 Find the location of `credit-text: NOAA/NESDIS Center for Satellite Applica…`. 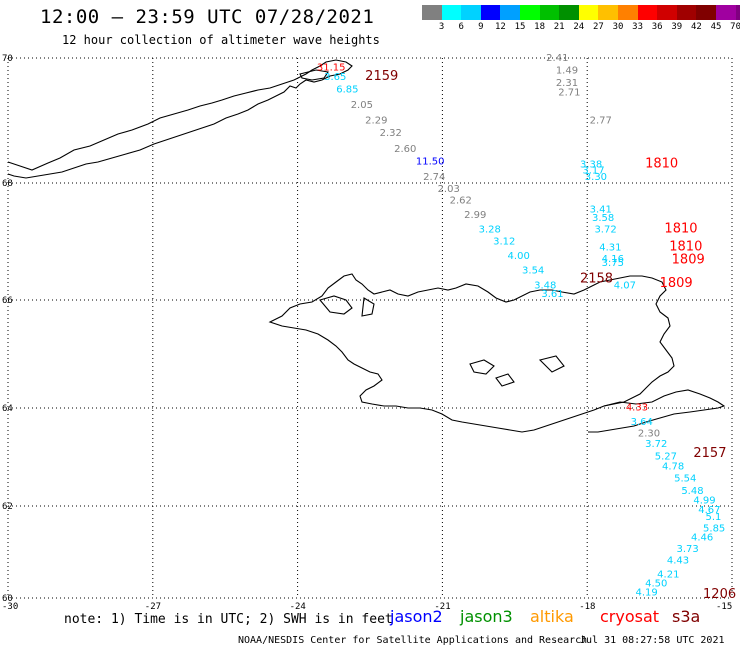

credit-text: NOAA/NESDIS Center for Satellite Applica… is located at coordinates (413, 640).